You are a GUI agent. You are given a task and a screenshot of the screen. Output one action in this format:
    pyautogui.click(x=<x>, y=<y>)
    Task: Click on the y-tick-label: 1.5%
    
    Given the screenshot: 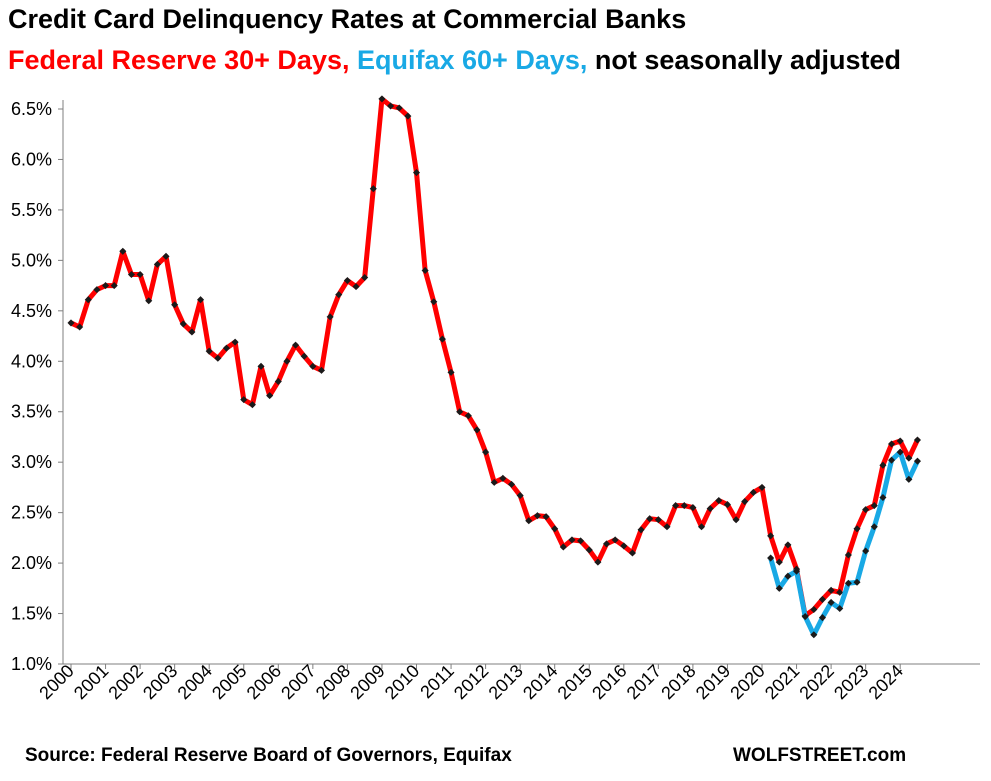 What is the action you would take?
    pyautogui.click(x=31, y=614)
    